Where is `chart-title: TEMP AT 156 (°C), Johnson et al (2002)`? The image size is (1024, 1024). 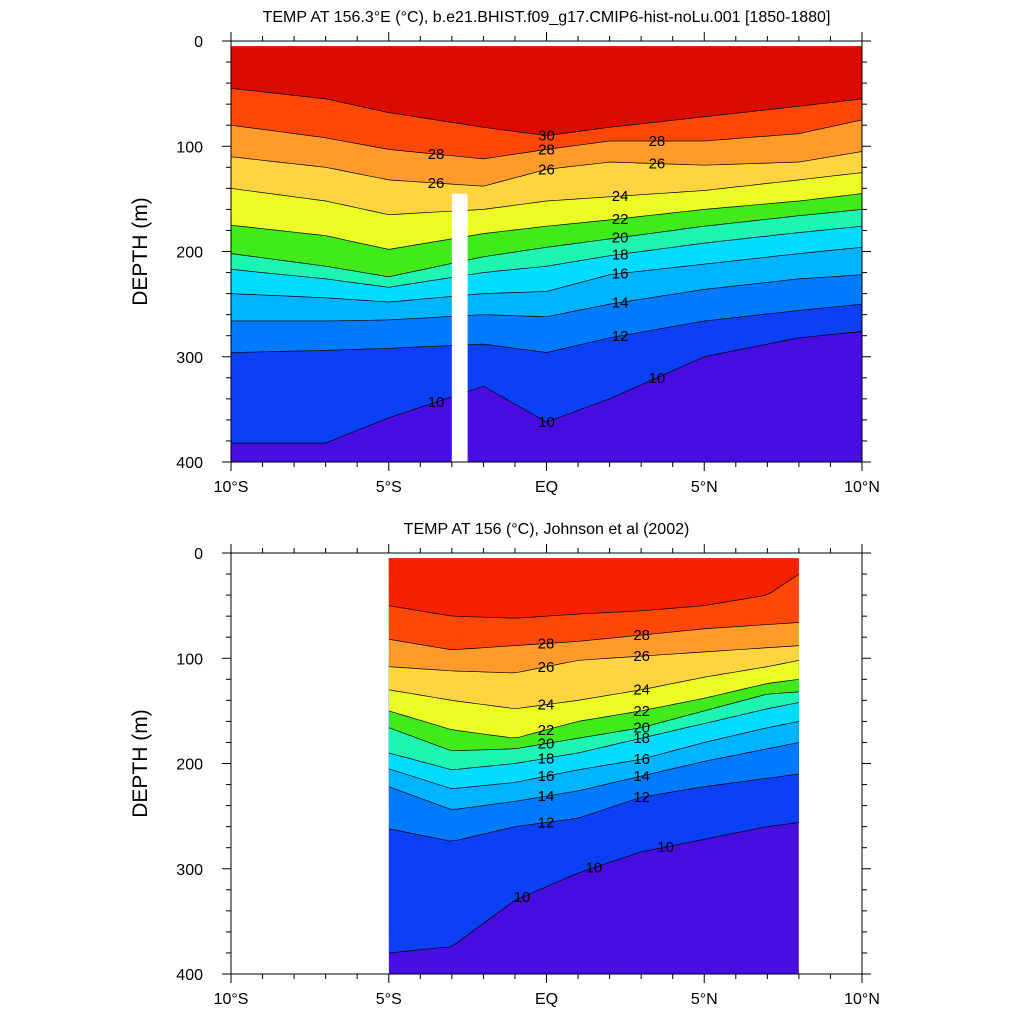 chart-title: TEMP AT 156 (°C), Johnson et al (2002) is located at coordinates (547, 529).